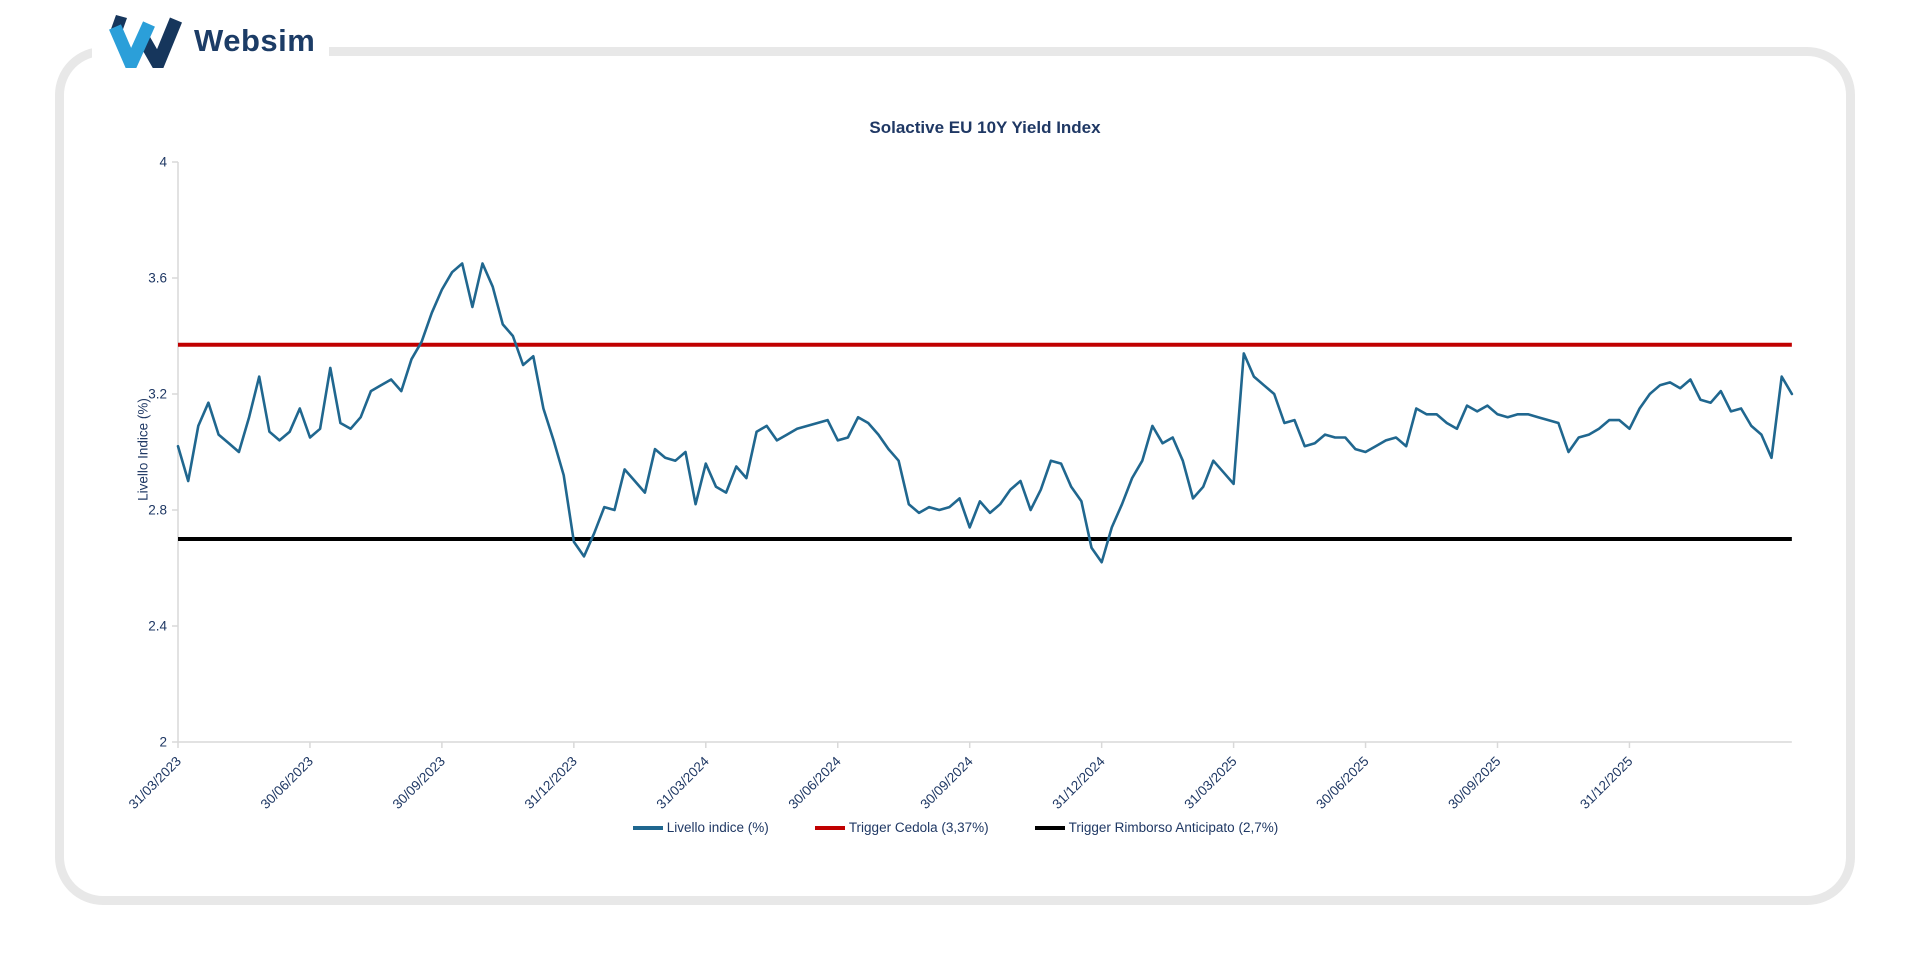 This screenshot has height=964, width=1911. I want to click on legend-label: Livello indice (%), so click(717, 827).